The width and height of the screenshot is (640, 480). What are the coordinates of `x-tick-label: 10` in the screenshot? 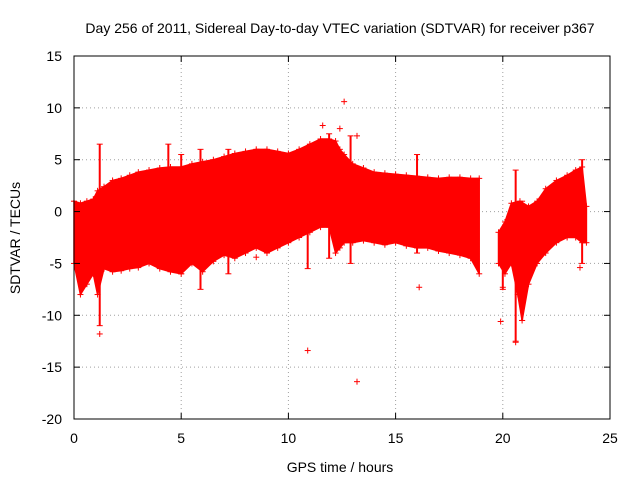 It's located at (289, 438).